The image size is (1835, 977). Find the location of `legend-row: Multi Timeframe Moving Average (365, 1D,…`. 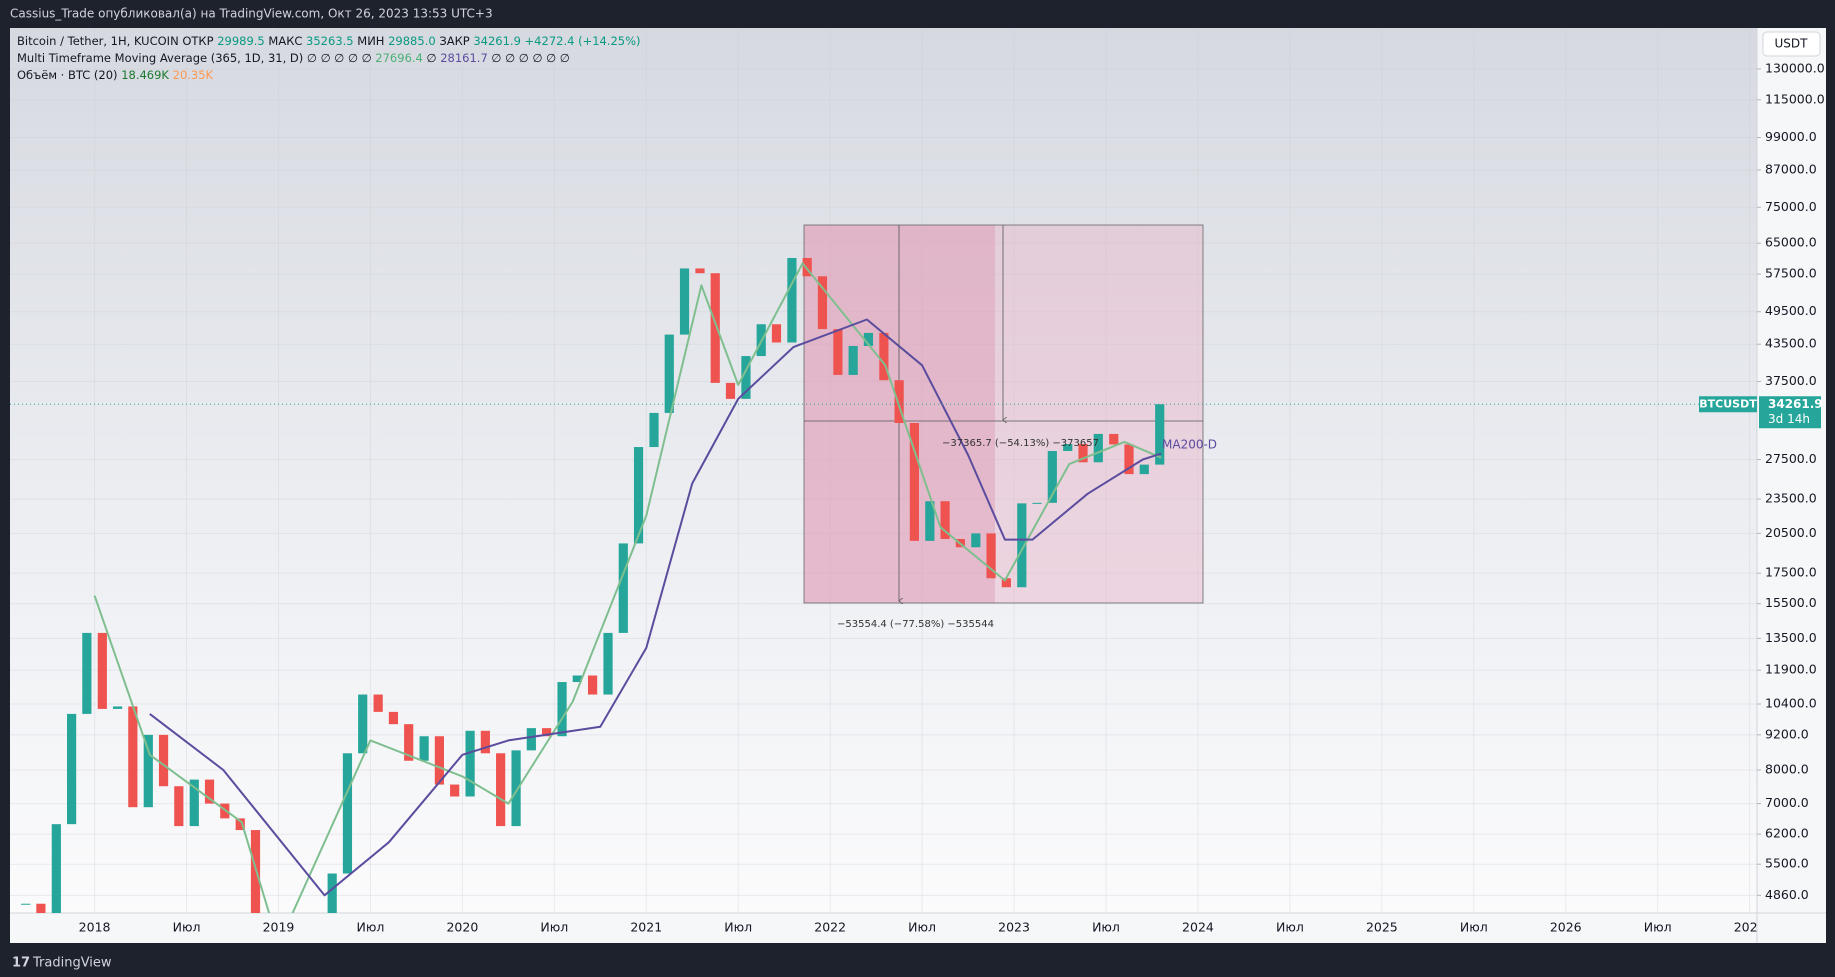

legend-row: Multi Timeframe Moving Average (365, 1D,… is located at coordinates (293, 58).